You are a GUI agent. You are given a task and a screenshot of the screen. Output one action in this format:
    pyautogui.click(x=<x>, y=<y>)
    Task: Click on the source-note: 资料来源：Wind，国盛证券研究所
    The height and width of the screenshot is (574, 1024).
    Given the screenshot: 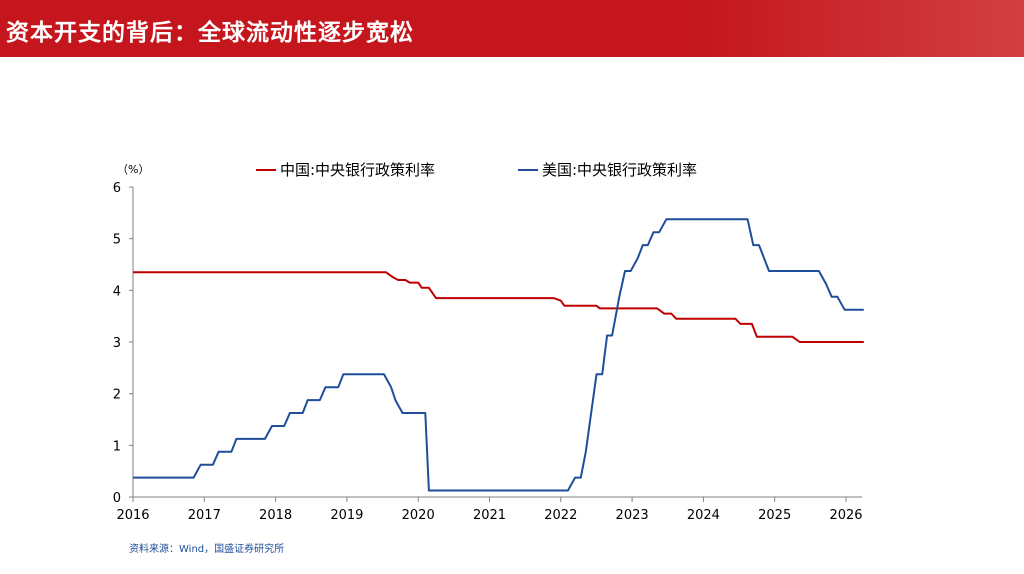 What is the action you would take?
    pyautogui.click(x=207, y=549)
    